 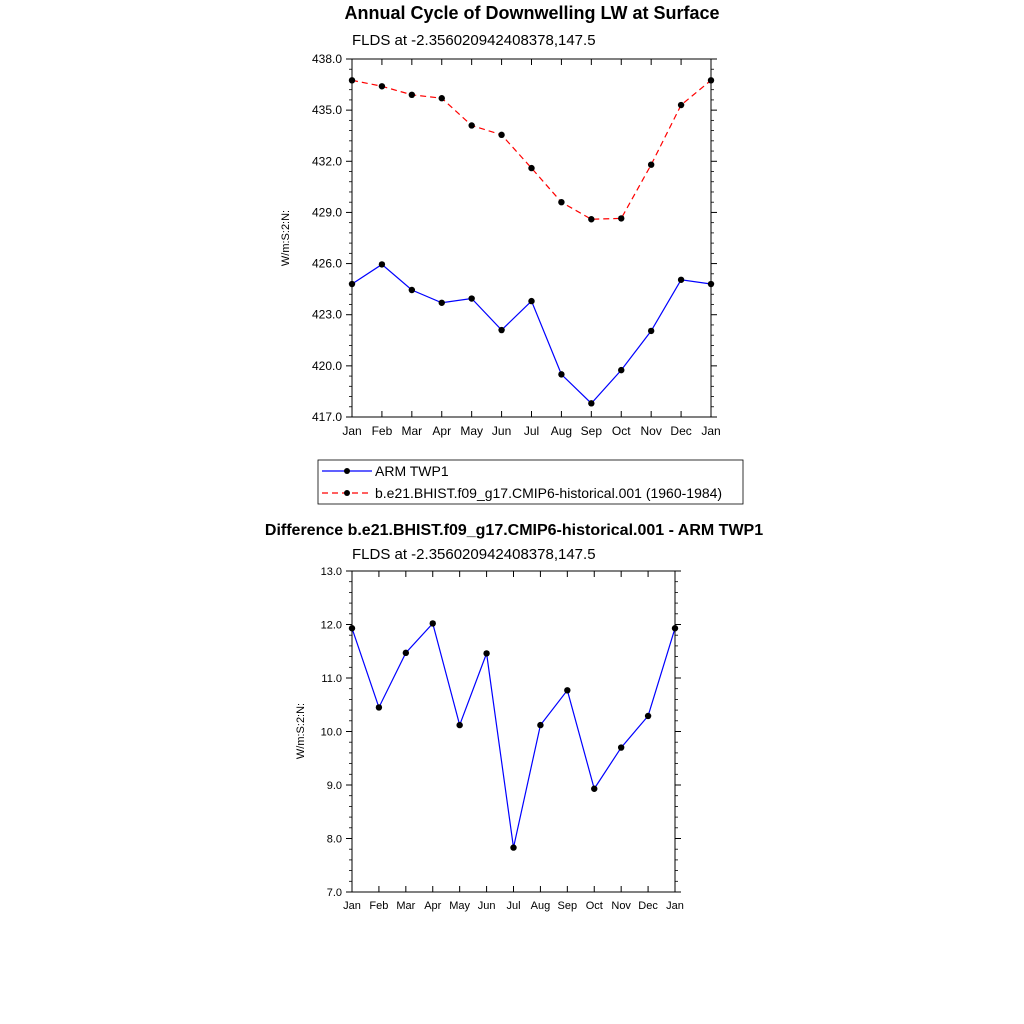 What do you see at coordinates (327, 59) in the screenshot?
I see `y-tick-label: 438.0` at bounding box center [327, 59].